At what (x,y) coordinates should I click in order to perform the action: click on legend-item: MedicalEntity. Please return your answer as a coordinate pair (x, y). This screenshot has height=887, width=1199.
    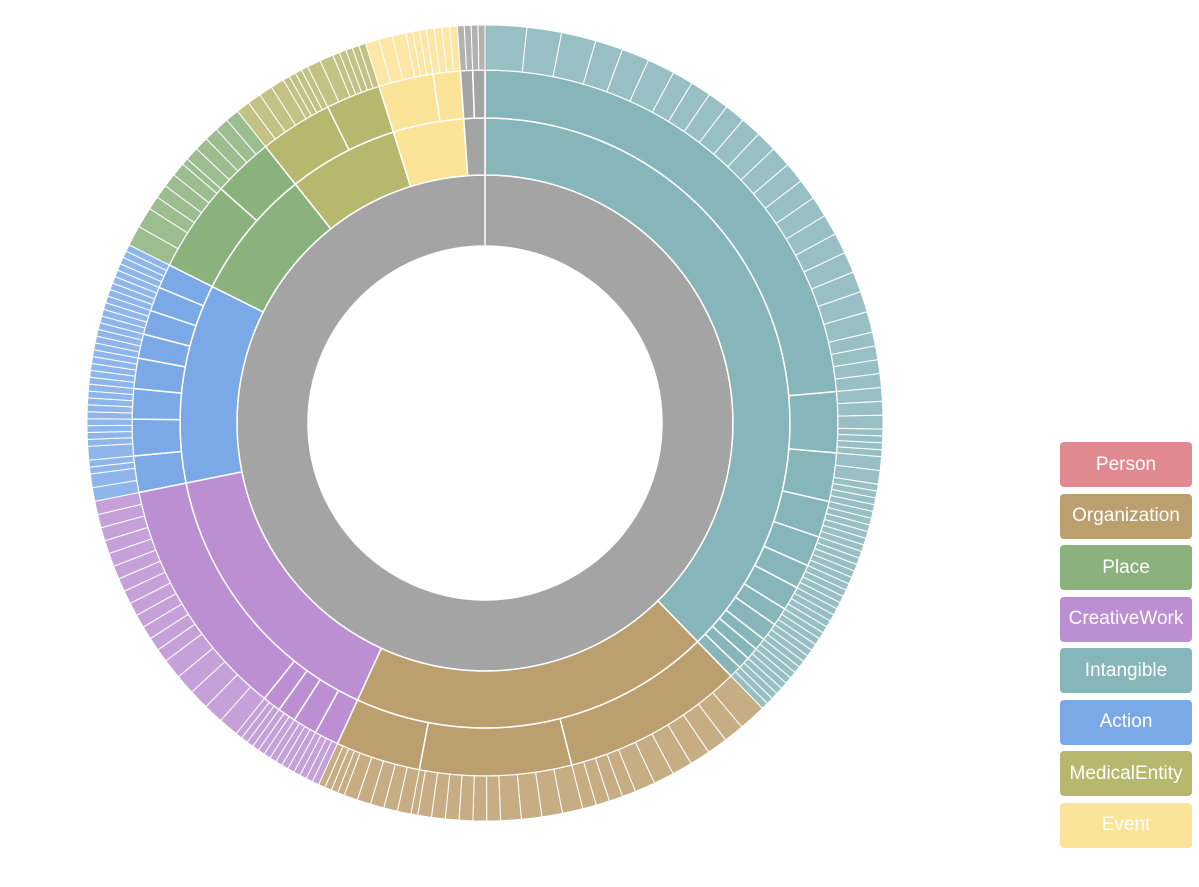
    Looking at the image, I should click on (1126, 773).